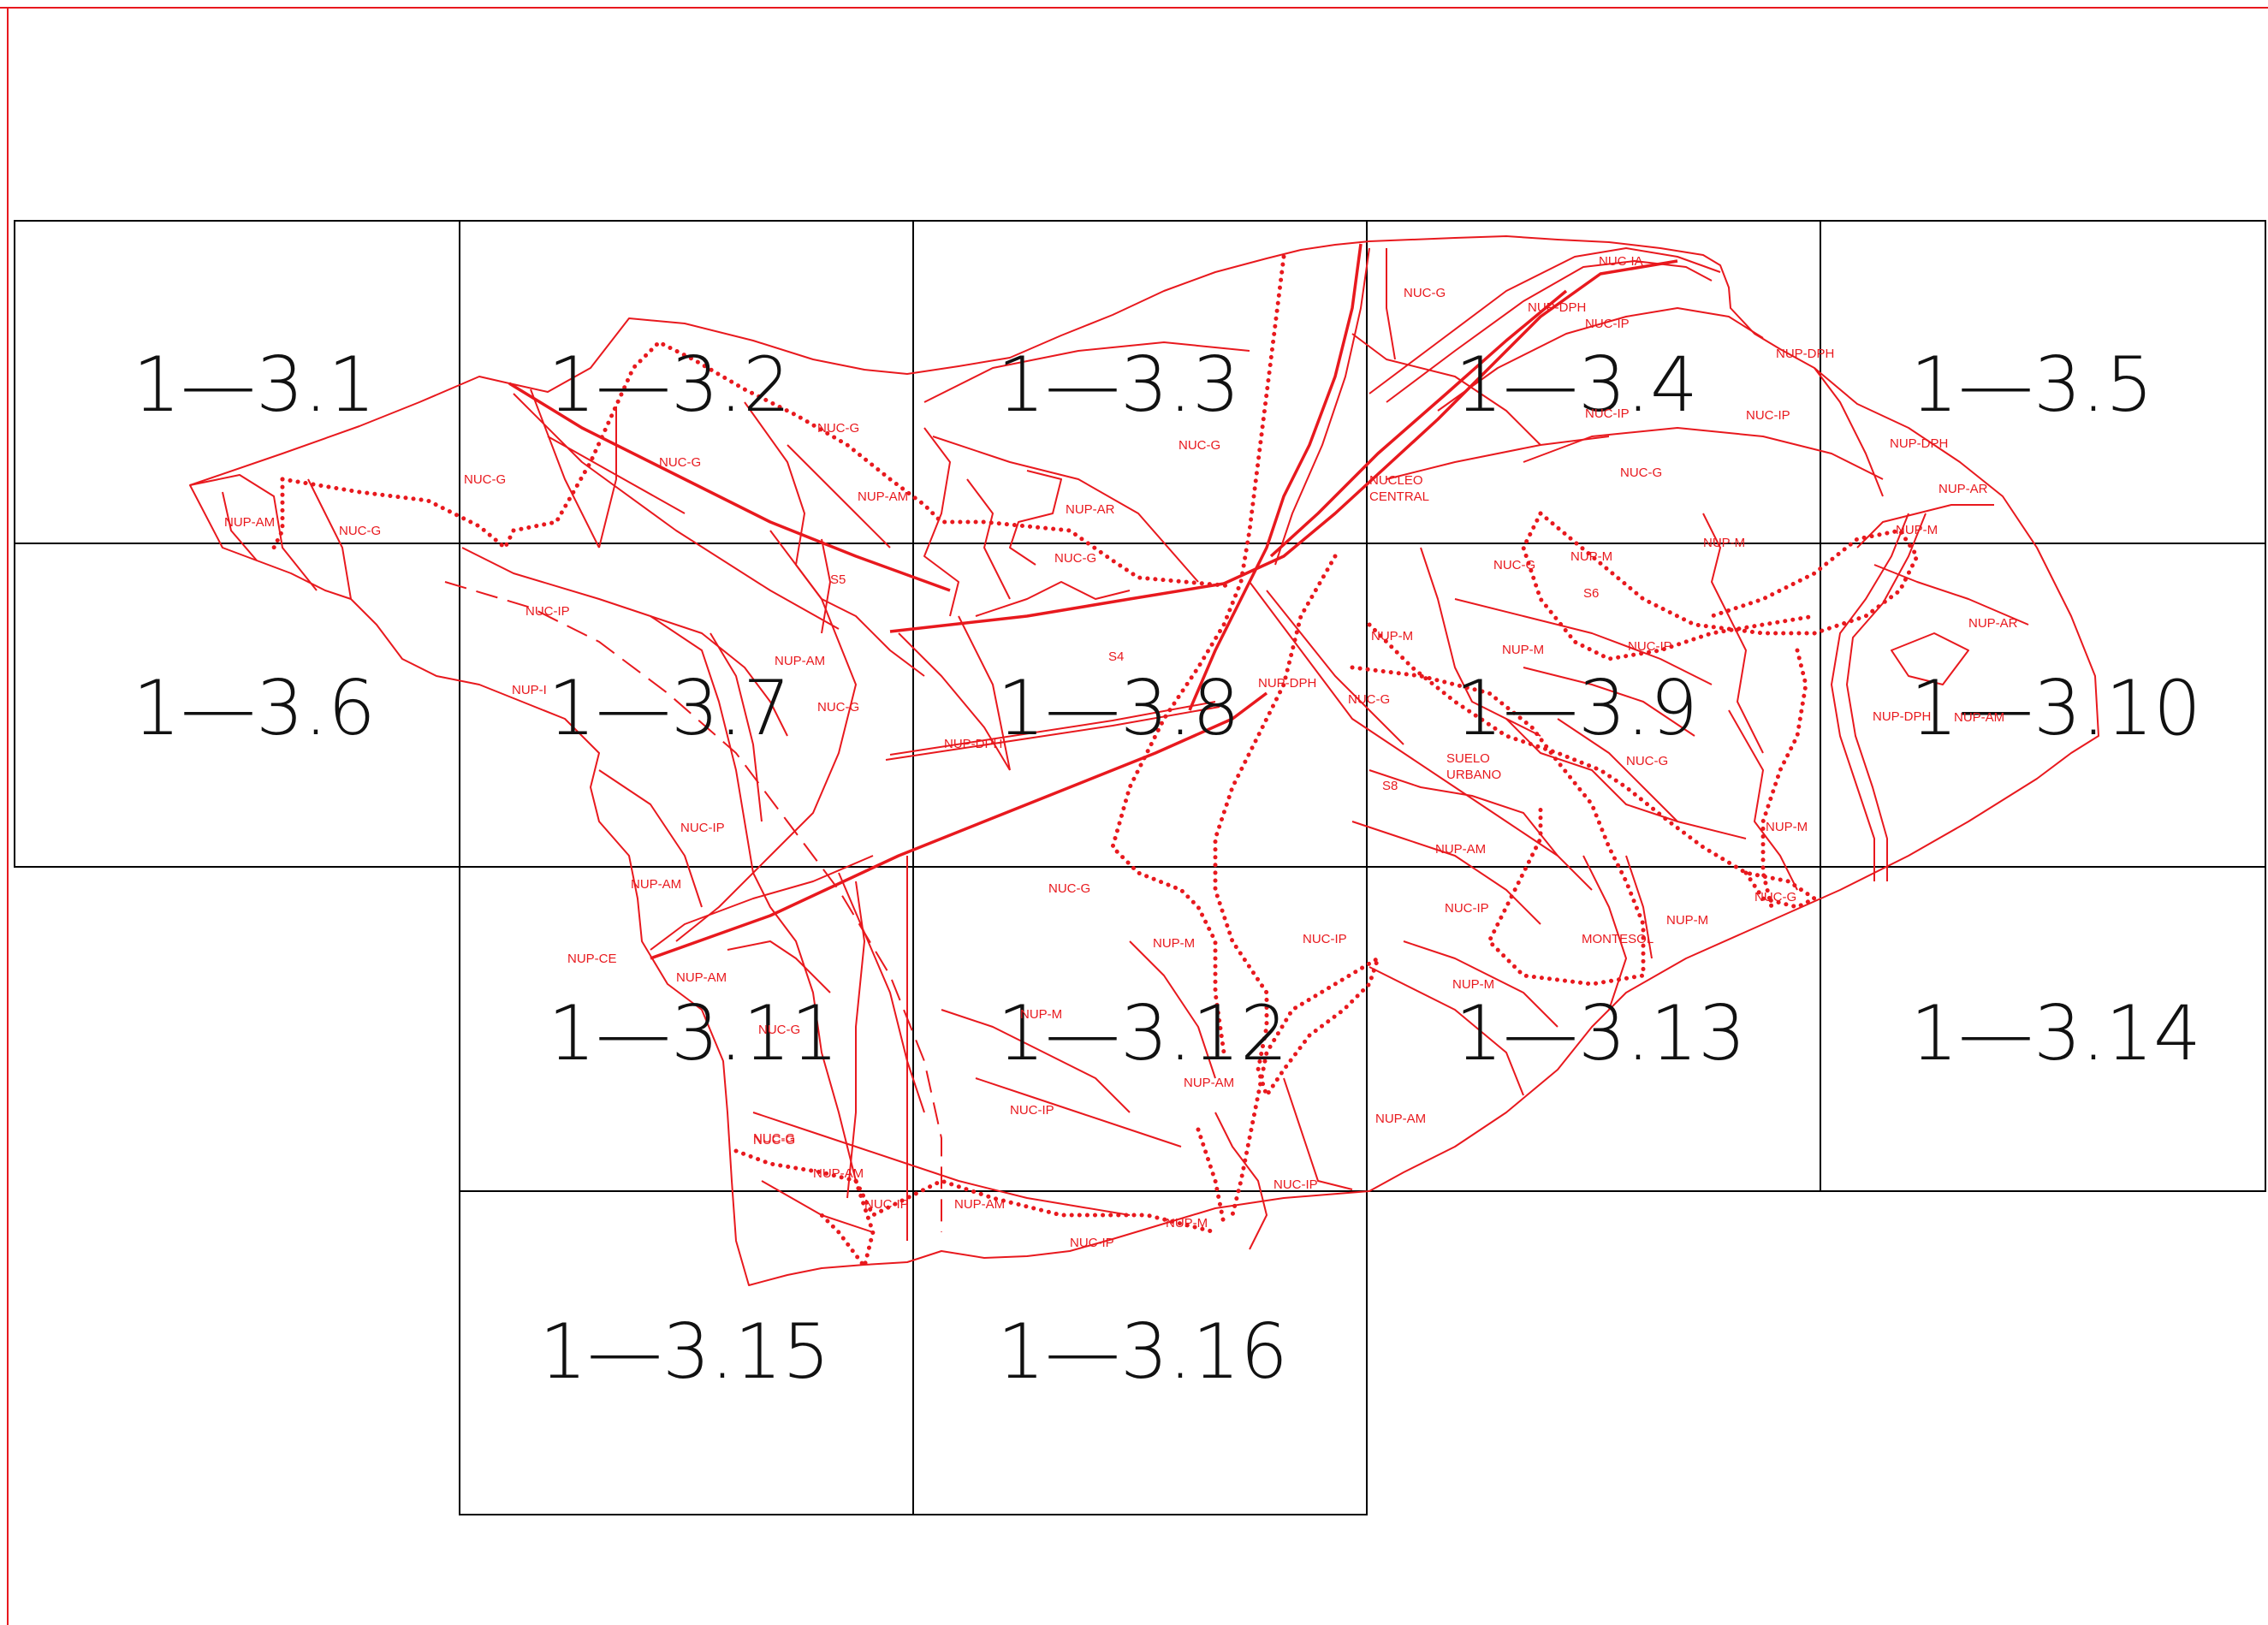 Image resolution: width=2268 pixels, height=1625 pixels. I want to click on zone-label: S6, so click(1591, 594).